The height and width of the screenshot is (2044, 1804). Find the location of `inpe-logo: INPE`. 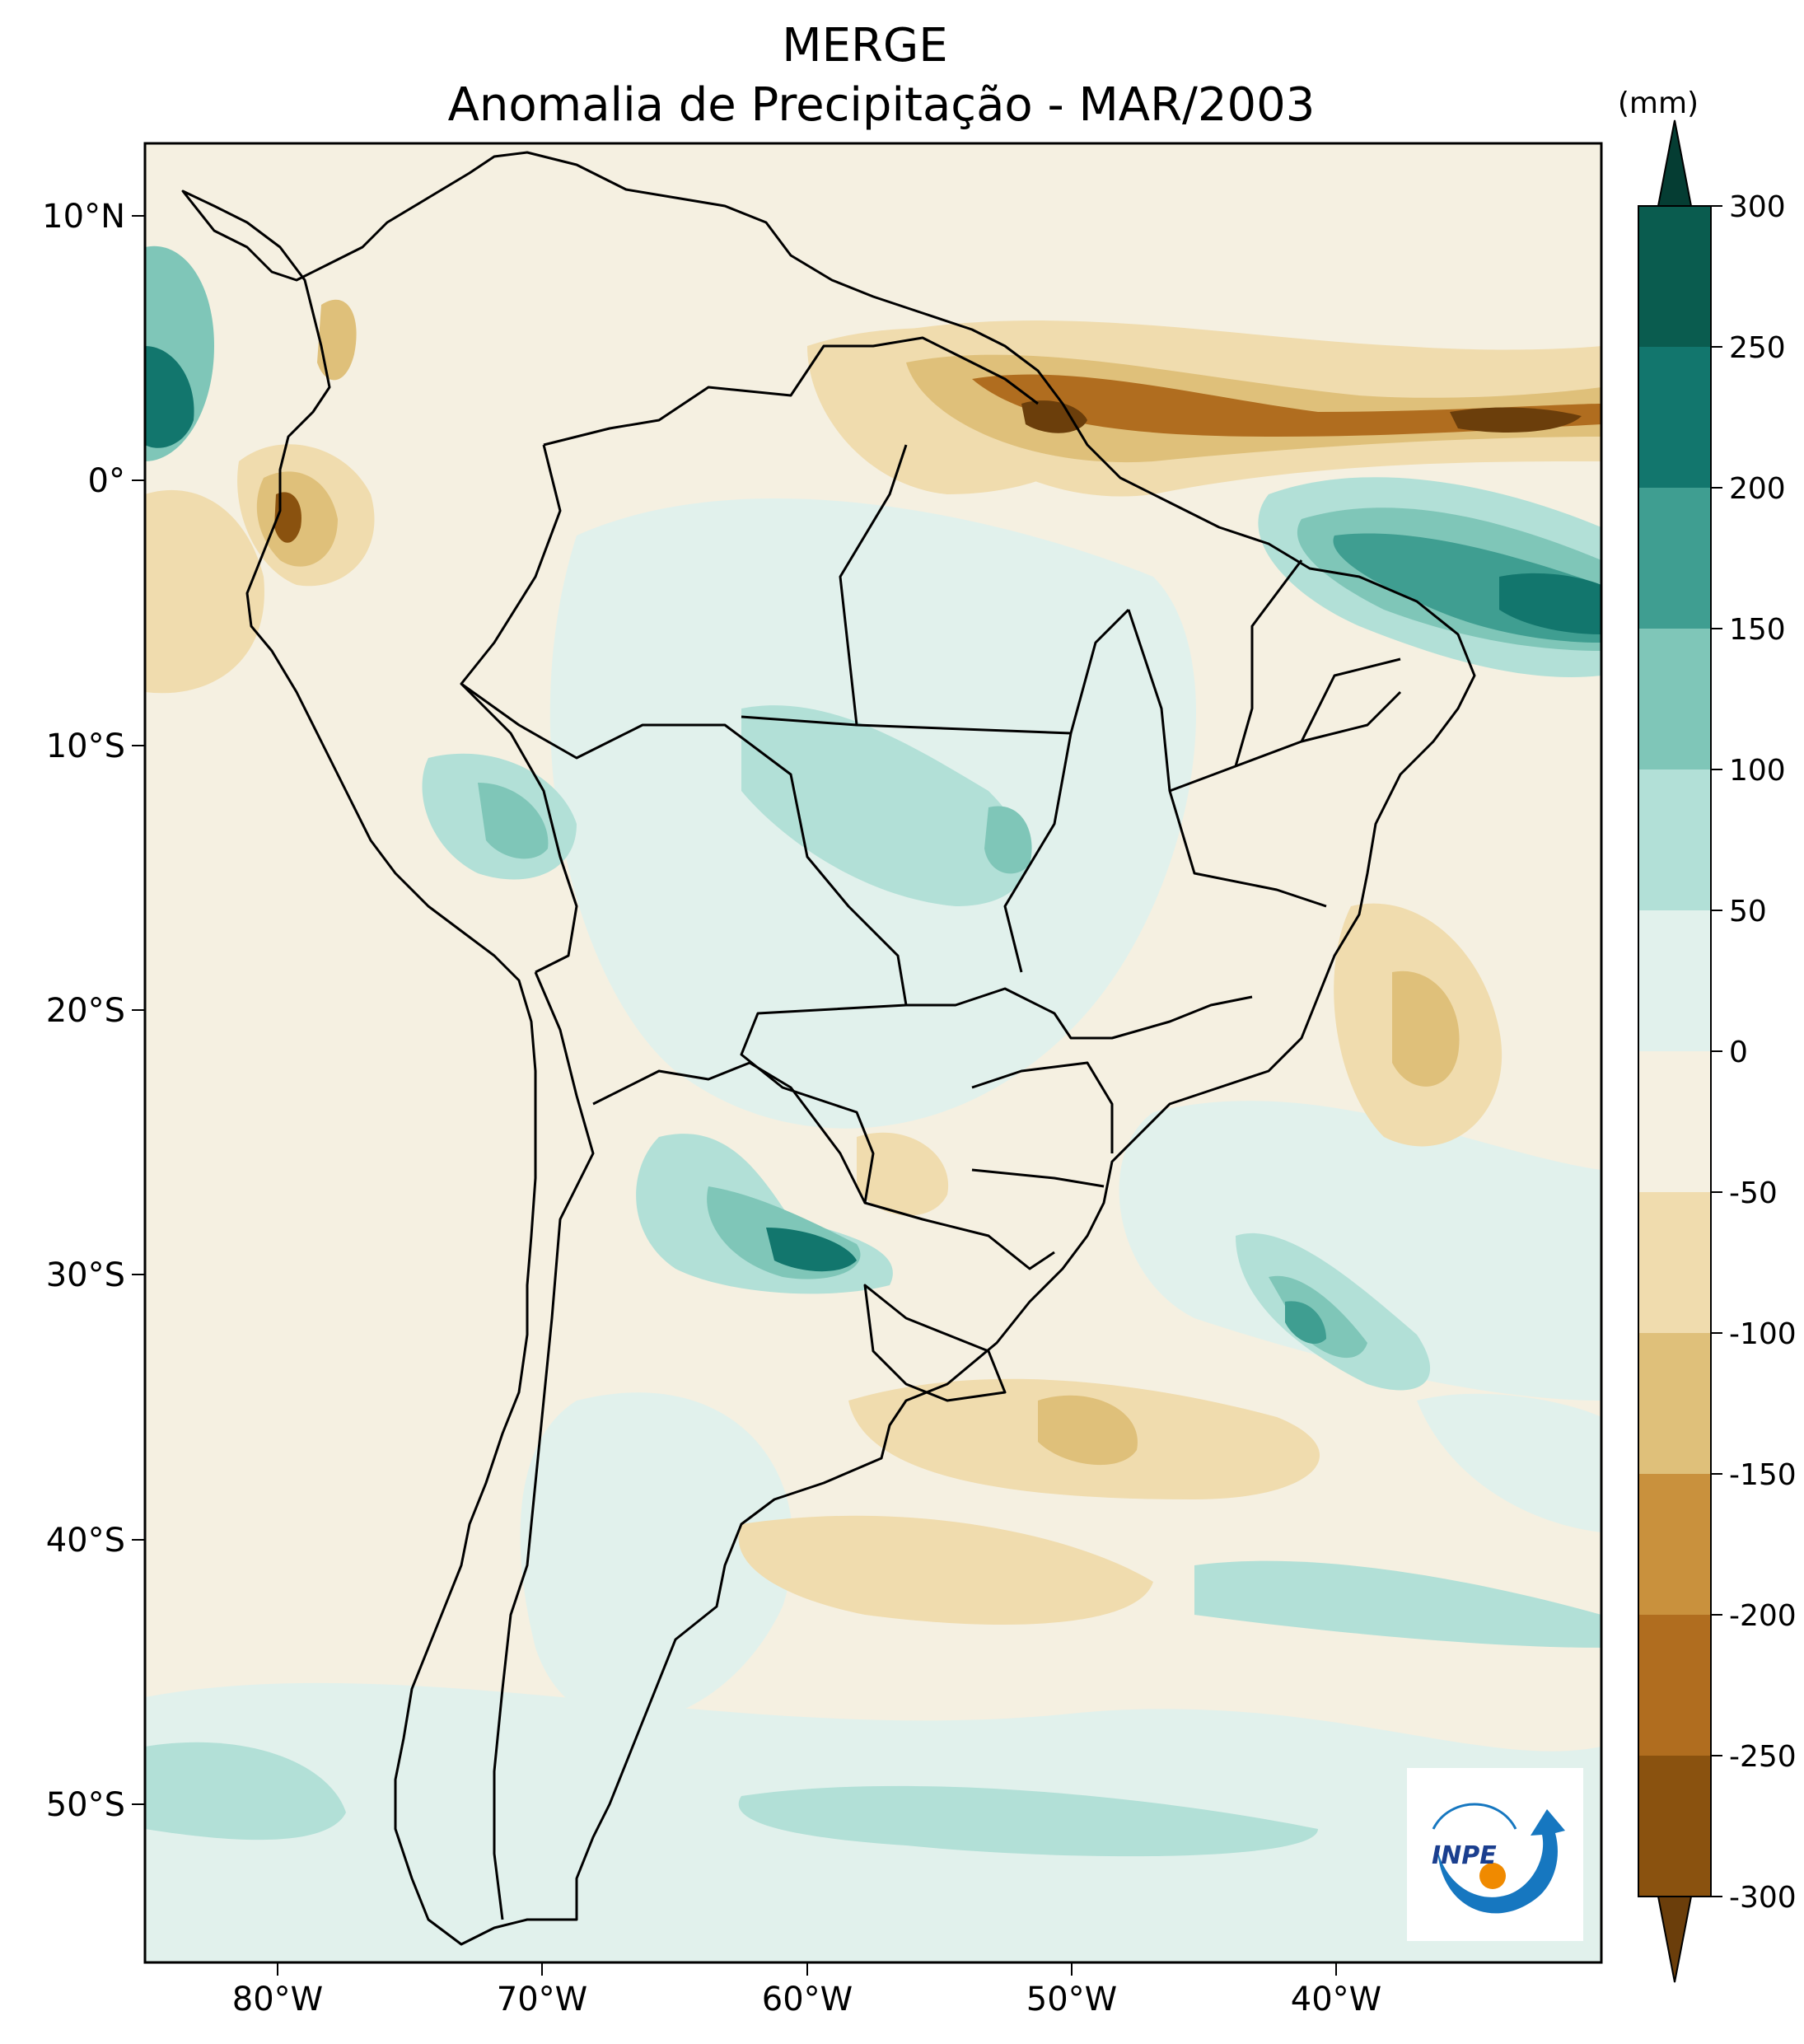

inpe-logo: INPE is located at coordinates (1495, 1854).